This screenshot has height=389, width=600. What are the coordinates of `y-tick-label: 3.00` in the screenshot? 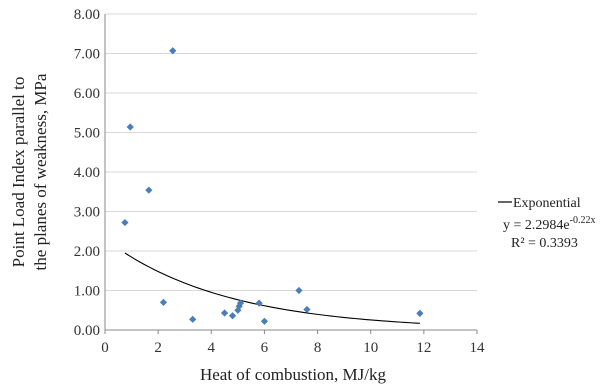 It's located at (87, 213).